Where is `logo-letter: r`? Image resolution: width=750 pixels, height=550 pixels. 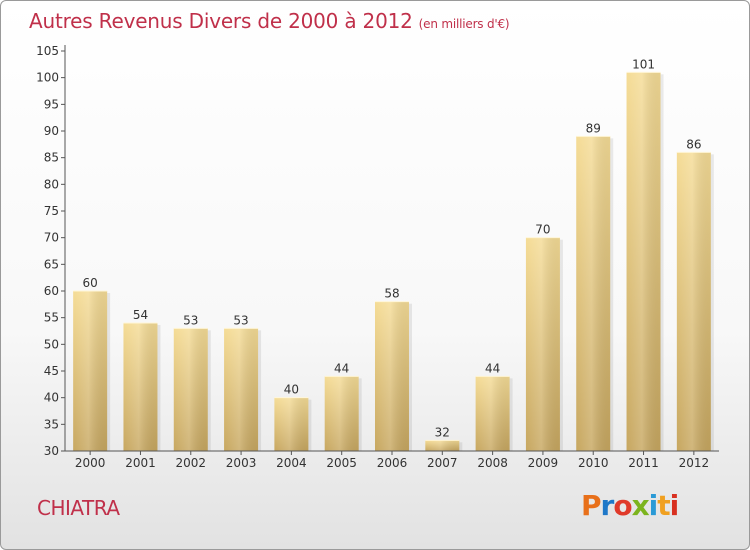 logo-letter: r is located at coordinates (607, 505).